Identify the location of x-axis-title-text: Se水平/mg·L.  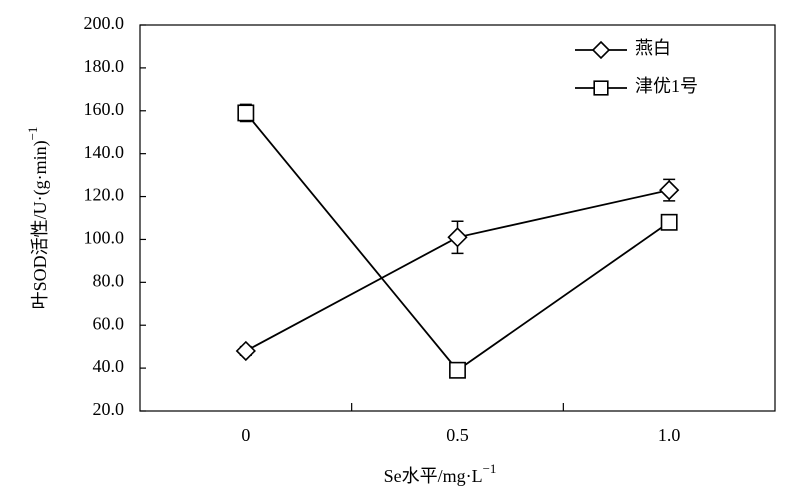
(433, 476).